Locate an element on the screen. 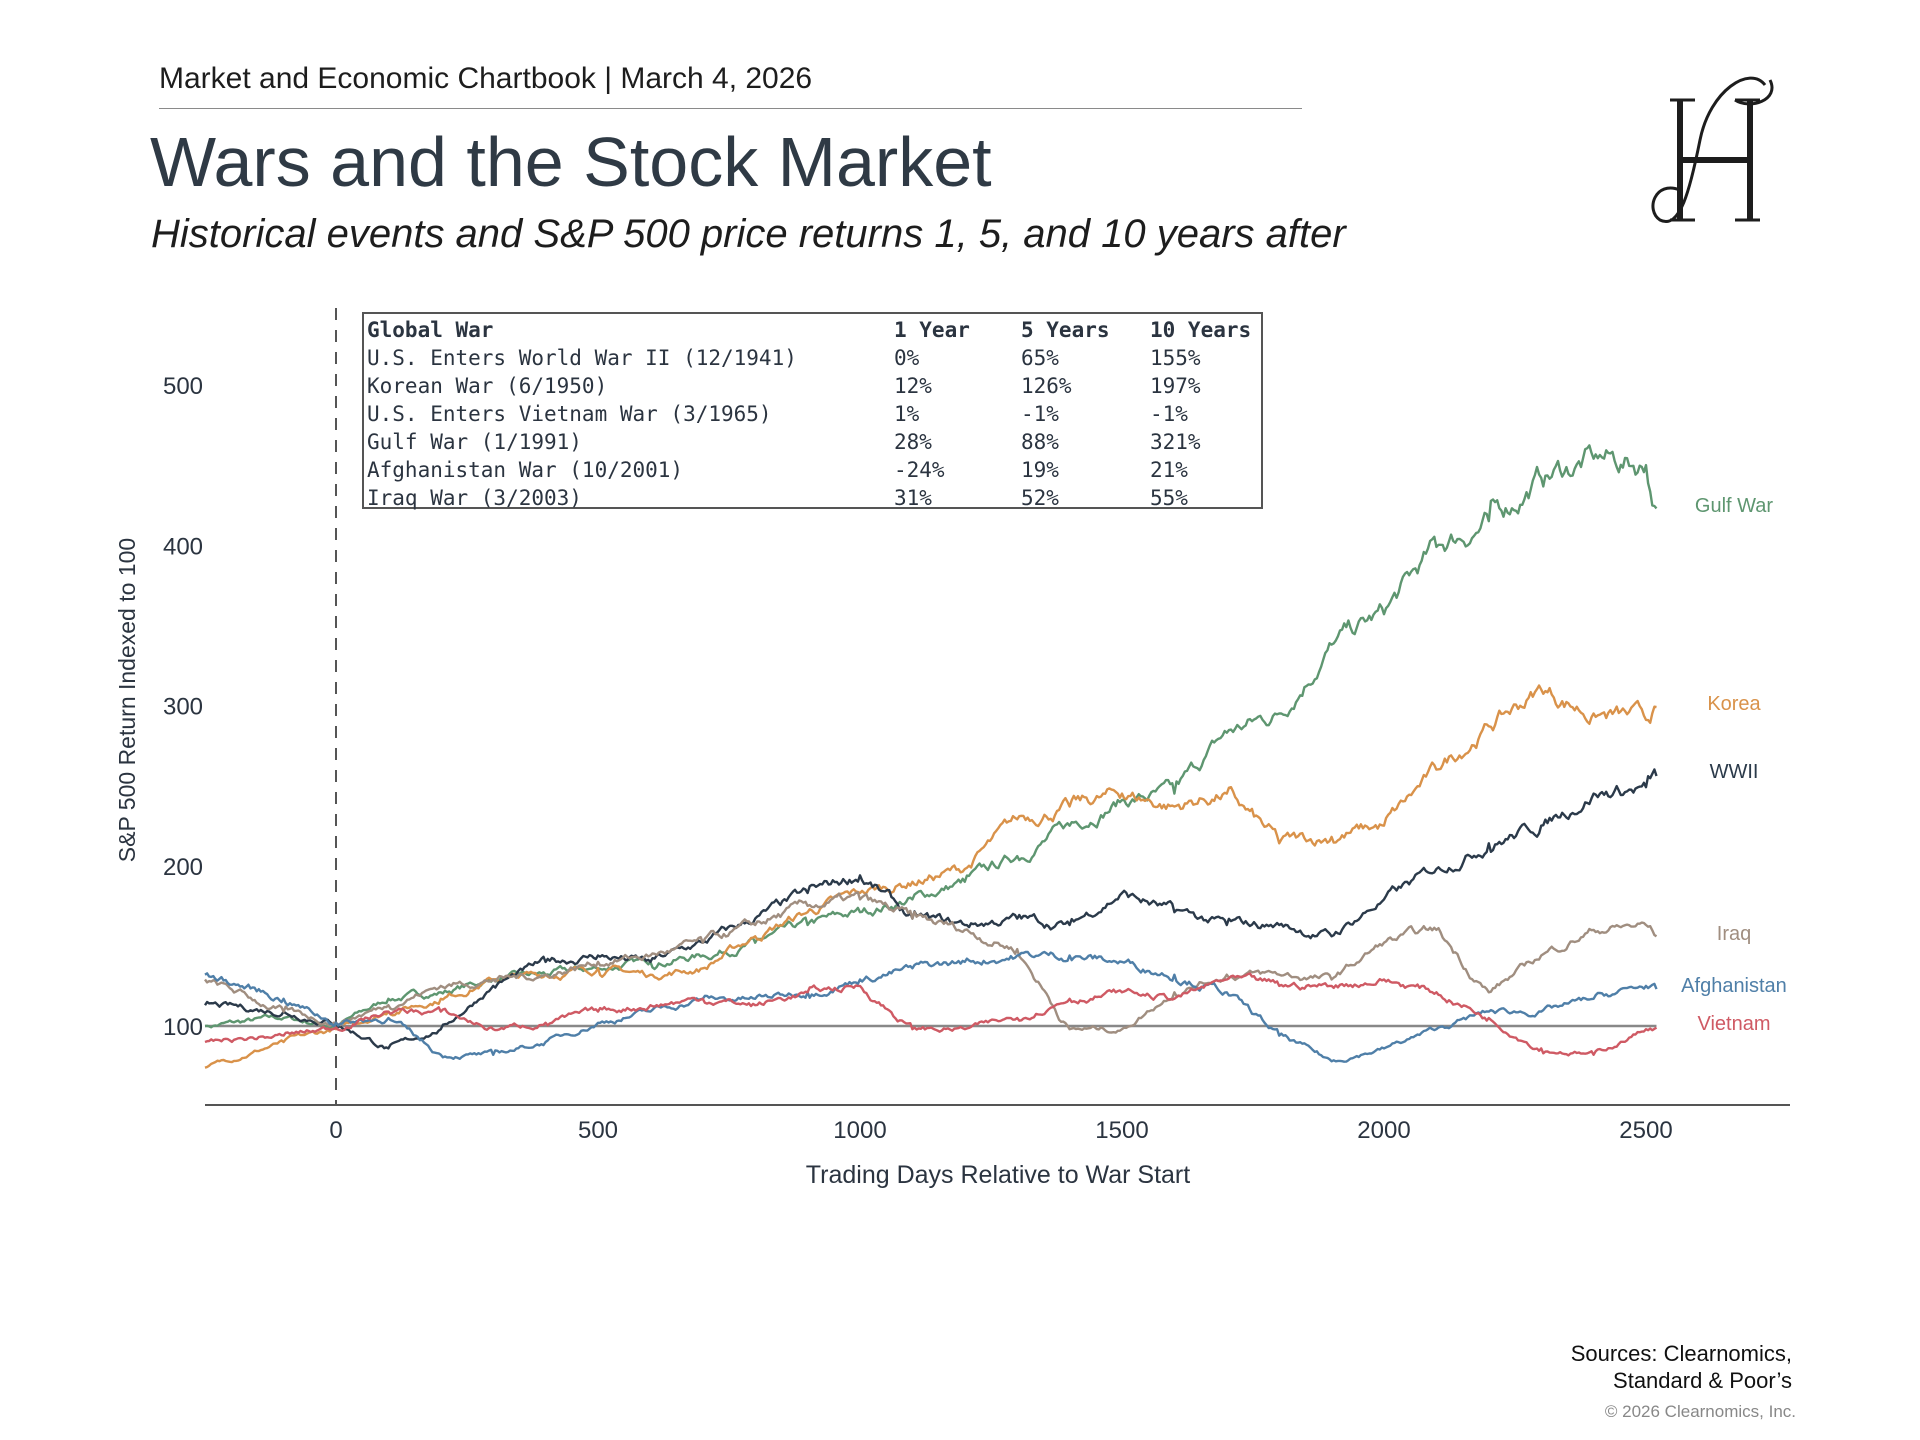  series-label: Afghanistan is located at coordinates (1734, 986).